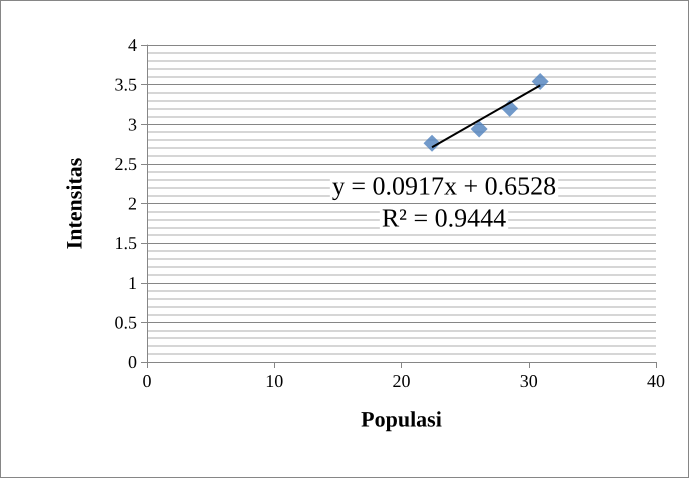  I want to click on y-tick-label: 1.5, so click(125, 243).